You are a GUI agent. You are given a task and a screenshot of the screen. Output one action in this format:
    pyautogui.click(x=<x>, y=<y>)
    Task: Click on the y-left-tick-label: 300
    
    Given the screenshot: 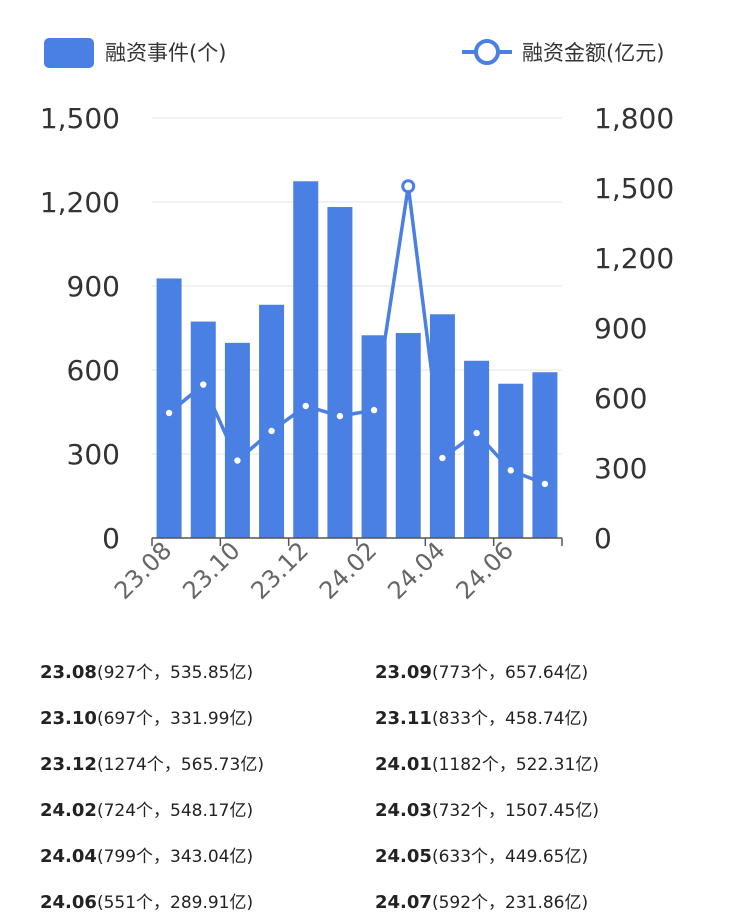 What is the action you would take?
    pyautogui.click(x=93, y=454)
    